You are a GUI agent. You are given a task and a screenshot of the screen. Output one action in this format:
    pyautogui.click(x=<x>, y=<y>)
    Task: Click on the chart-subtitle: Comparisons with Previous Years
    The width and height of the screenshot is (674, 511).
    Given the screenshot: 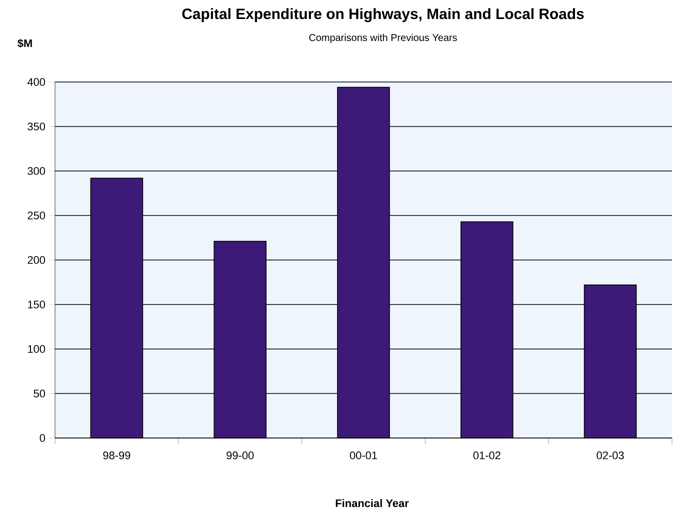 What is the action you would take?
    pyautogui.click(x=383, y=39)
    